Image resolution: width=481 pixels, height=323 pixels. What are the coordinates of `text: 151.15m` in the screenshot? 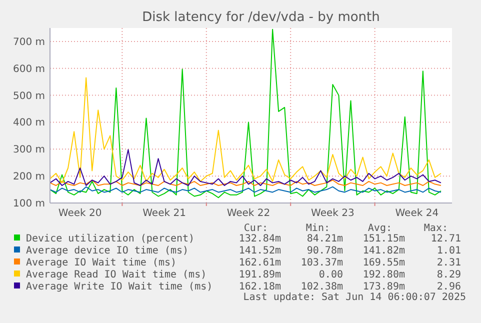 It's located at (383, 239).